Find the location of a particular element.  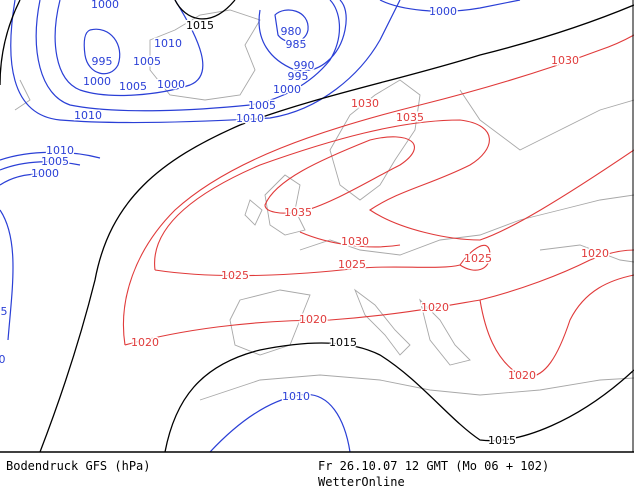

footer-date: Fr 26.10.07 12 GMT (Mo 06 + 102) is located at coordinates (433, 466).